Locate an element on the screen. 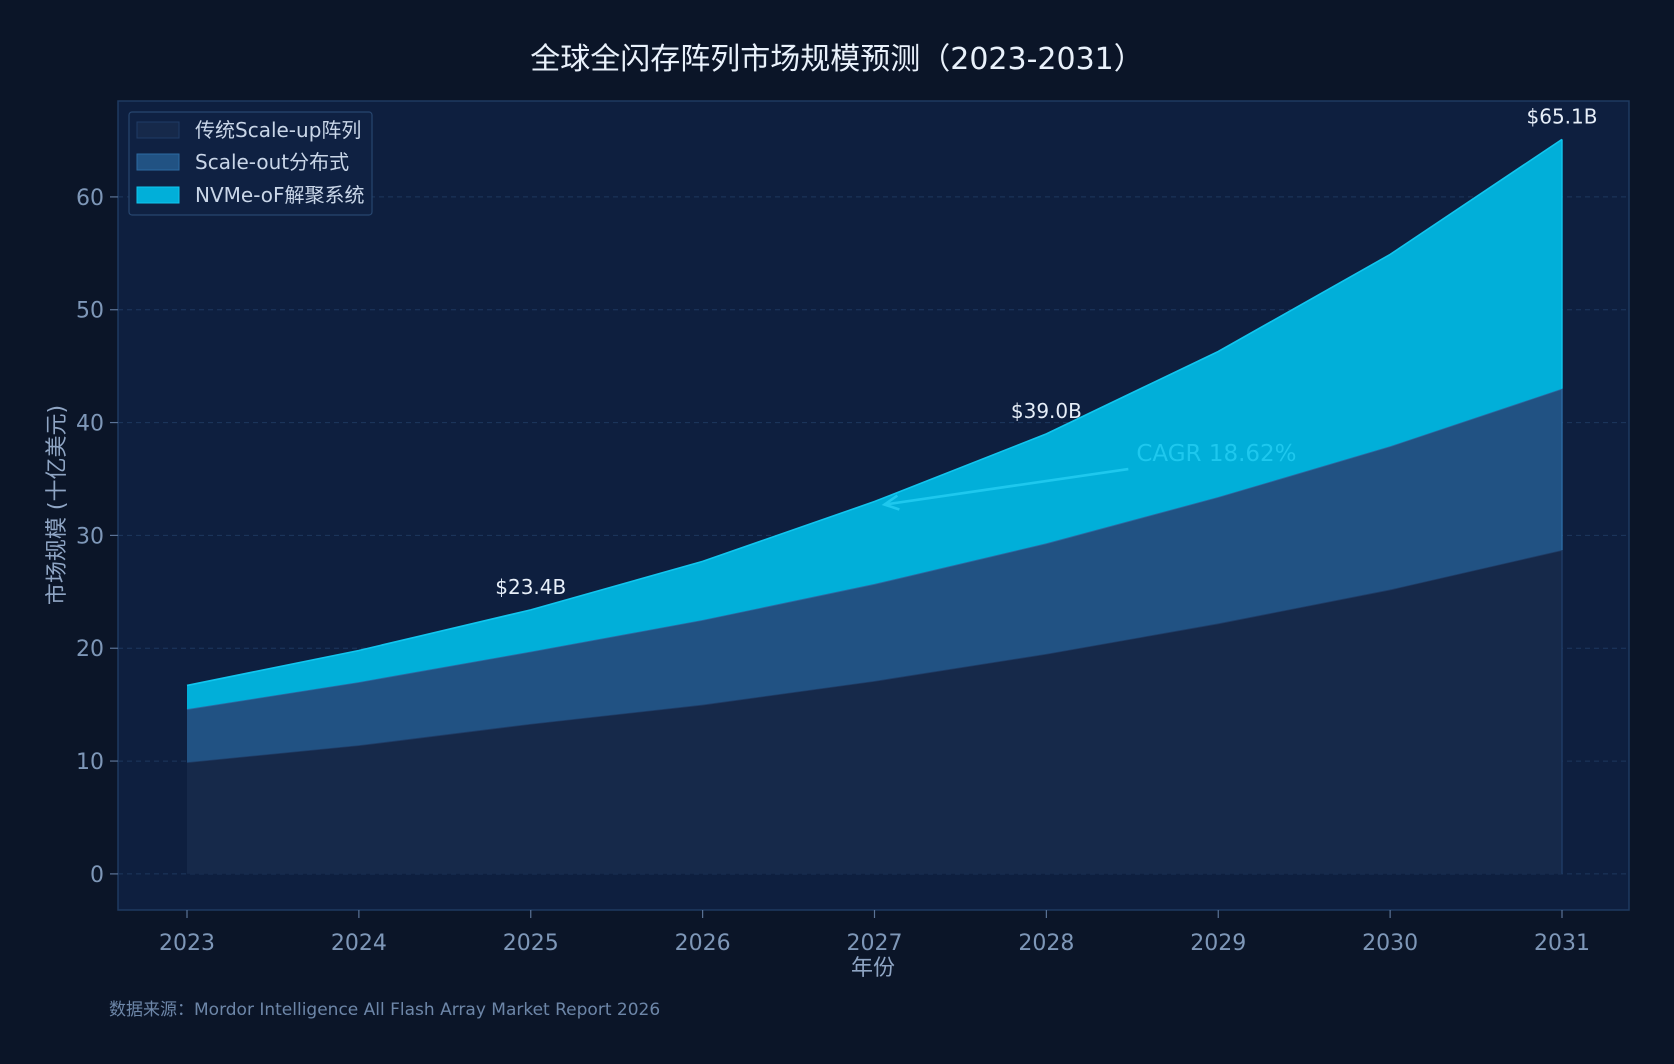  x-tick-label-2028: 2028 is located at coordinates (1046, 943).